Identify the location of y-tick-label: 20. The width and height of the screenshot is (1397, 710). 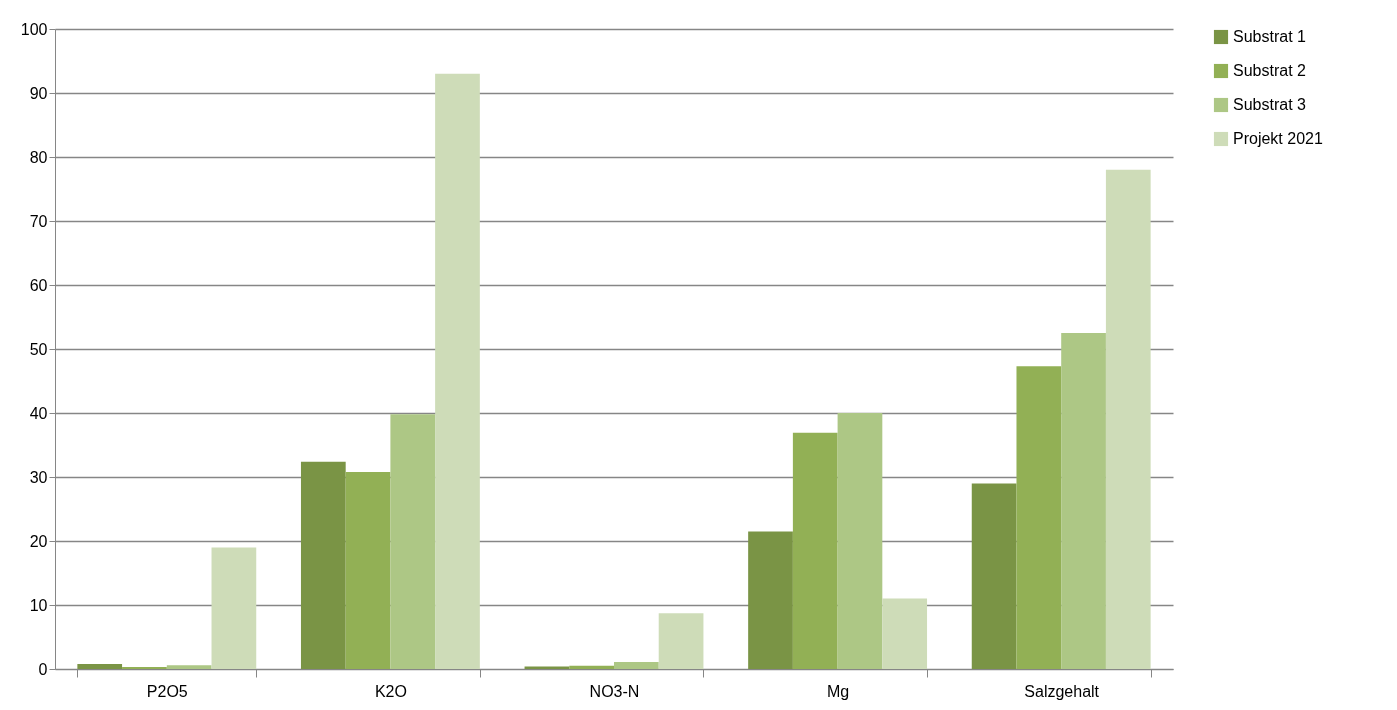
(38, 541).